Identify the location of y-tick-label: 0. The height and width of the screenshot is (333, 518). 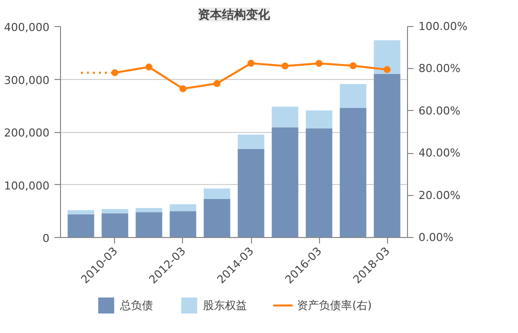
(46, 238).